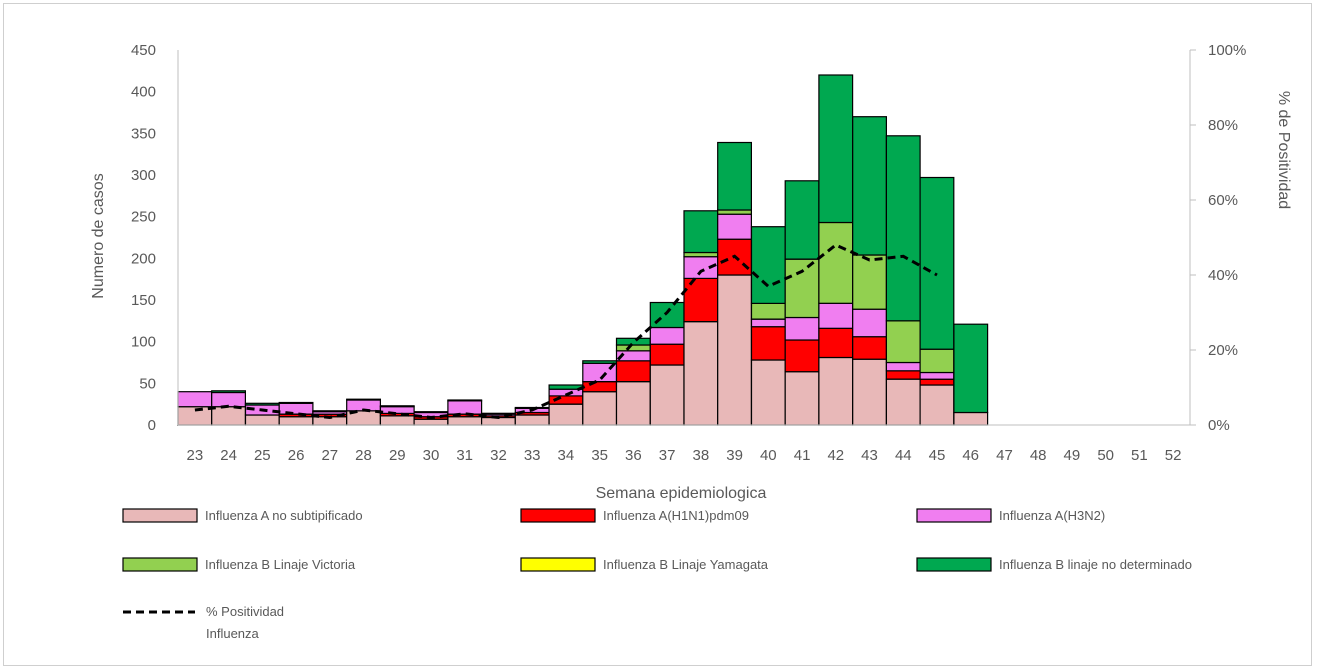 The height and width of the screenshot is (671, 1317). I want to click on x-tick-label: 27, so click(329, 455).